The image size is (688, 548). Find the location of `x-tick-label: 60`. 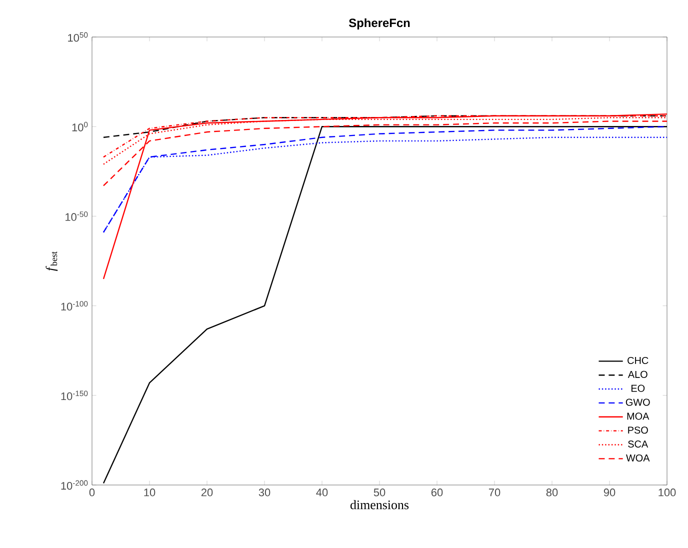

x-tick-label: 60 is located at coordinates (437, 492).